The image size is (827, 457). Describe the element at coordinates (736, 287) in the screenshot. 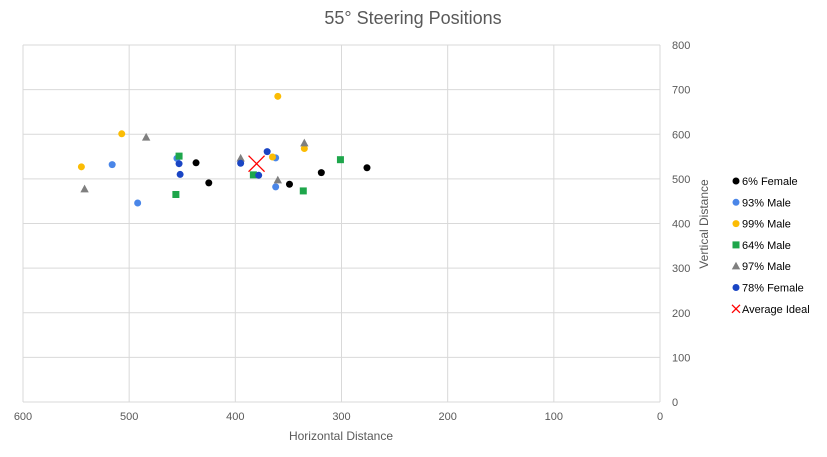

I see `legend-marker-78-female` at that location.